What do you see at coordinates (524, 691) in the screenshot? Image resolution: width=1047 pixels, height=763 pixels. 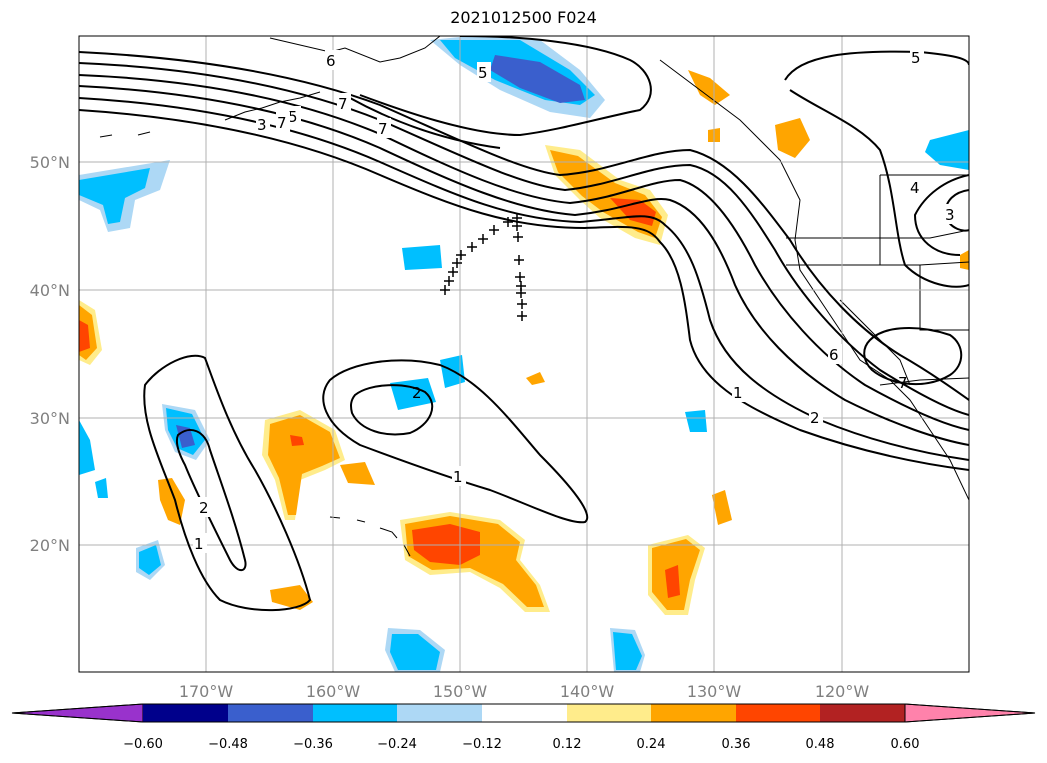 I see `longitude-labels: 170°W 160°W 150°W 140°W 130°W 120°W` at bounding box center [524, 691].